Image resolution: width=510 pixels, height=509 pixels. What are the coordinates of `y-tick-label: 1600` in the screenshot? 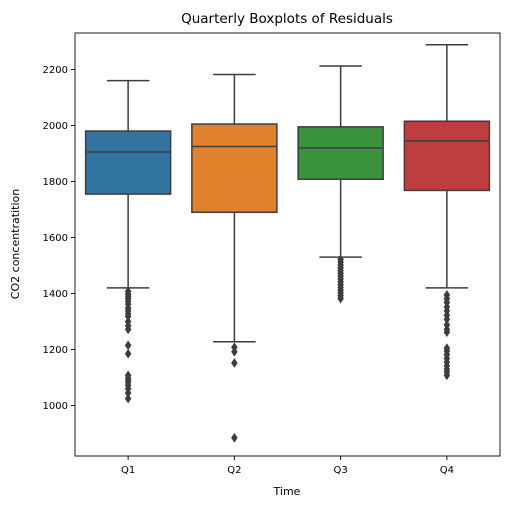 It's located at (55, 238).